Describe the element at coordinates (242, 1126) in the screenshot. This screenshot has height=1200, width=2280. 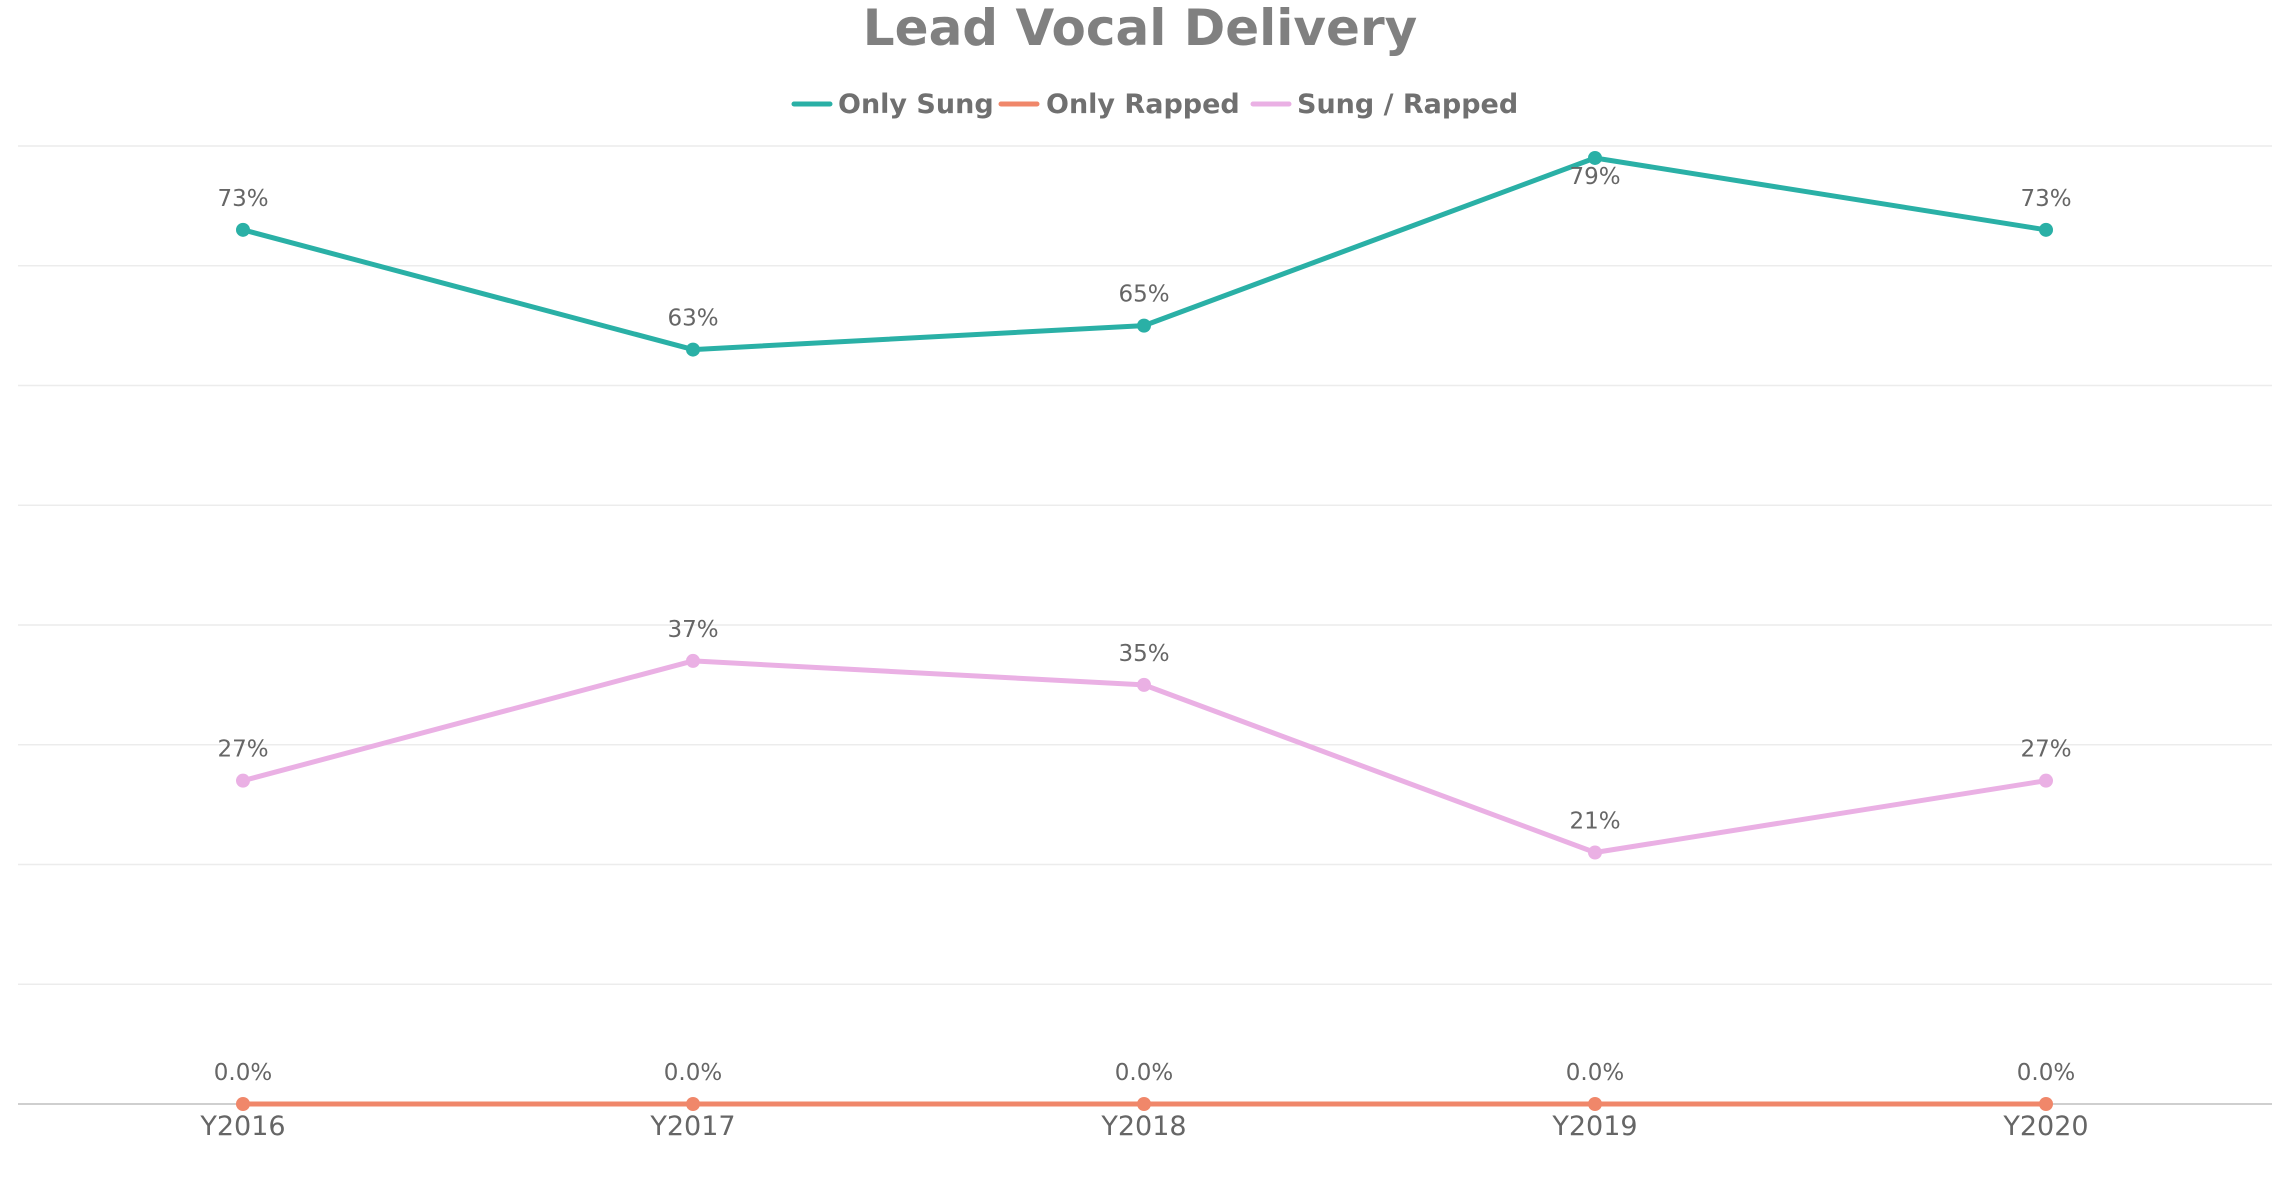
I see `x-tick-label: Y2016` at that location.